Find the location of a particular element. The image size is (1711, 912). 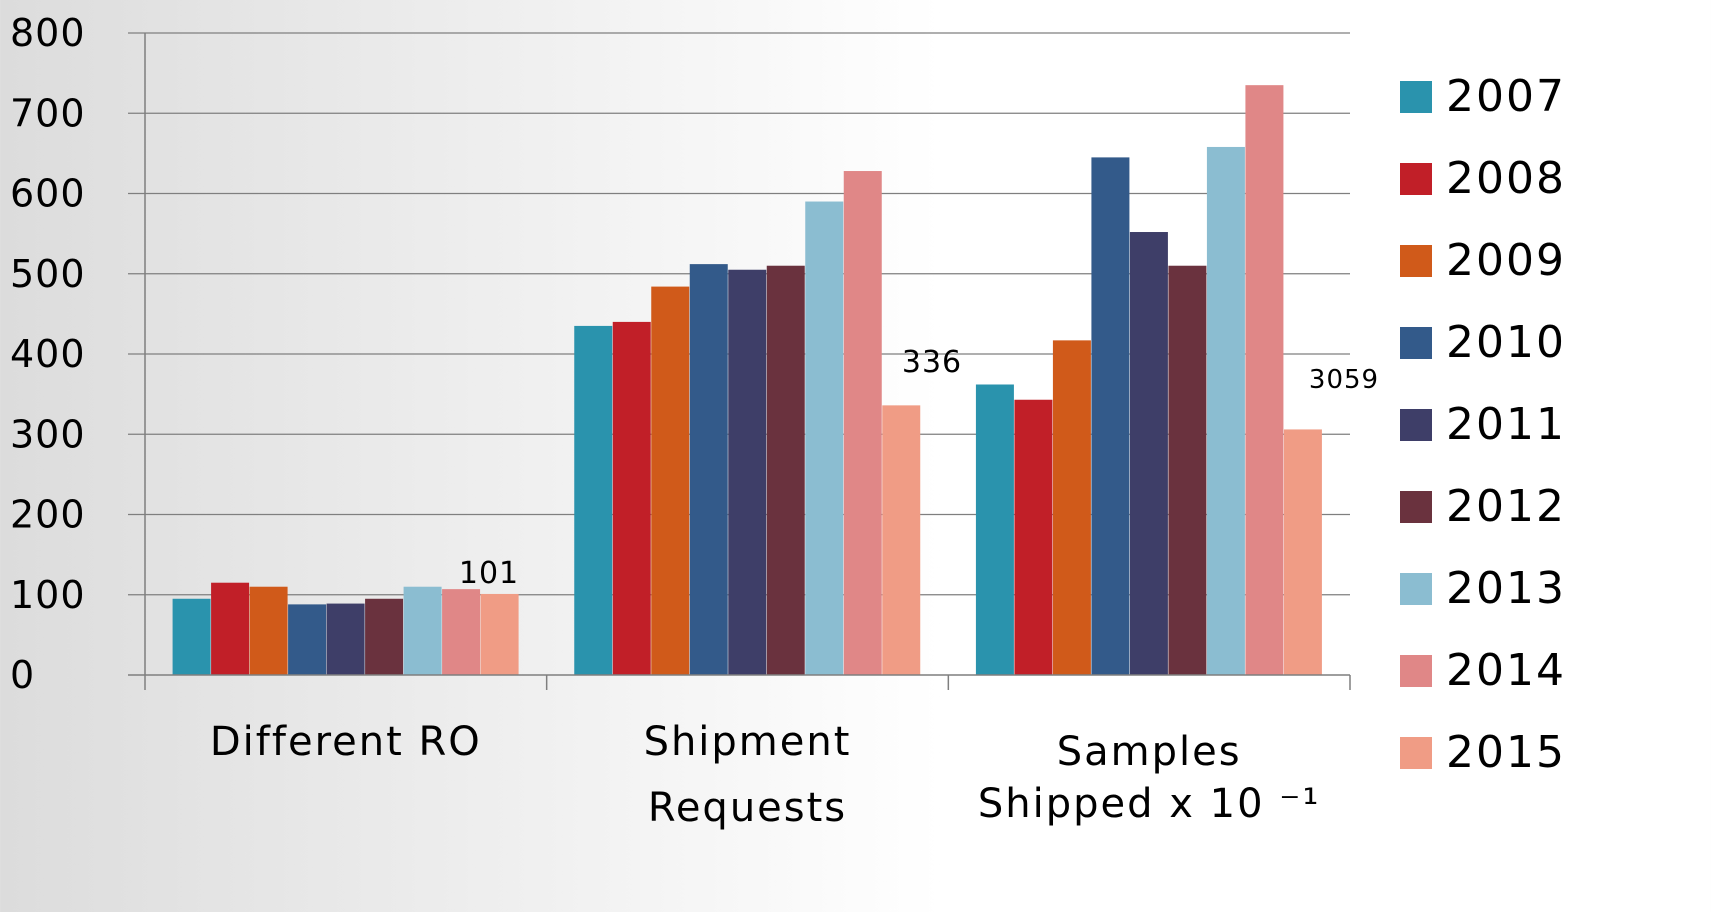

y-tick-label: 400 is located at coordinates (48, 354).